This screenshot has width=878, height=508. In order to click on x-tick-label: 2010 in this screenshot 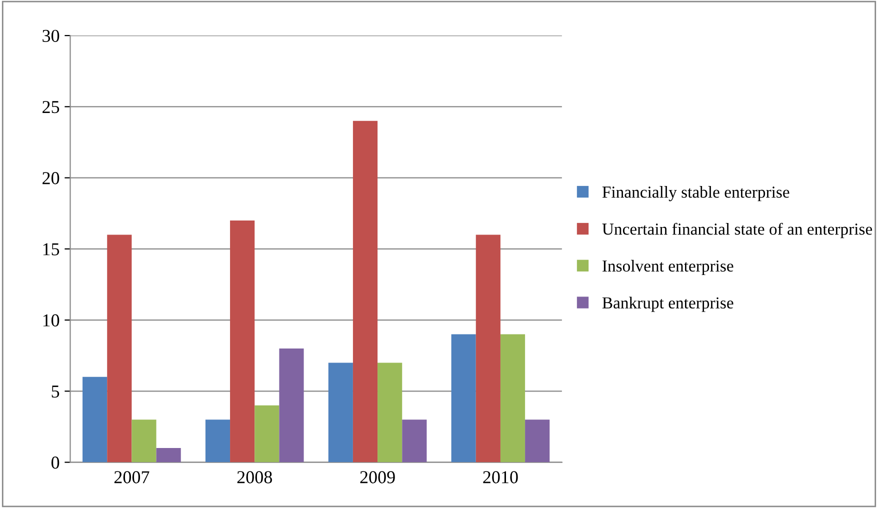, I will do `click(500, 477)`.